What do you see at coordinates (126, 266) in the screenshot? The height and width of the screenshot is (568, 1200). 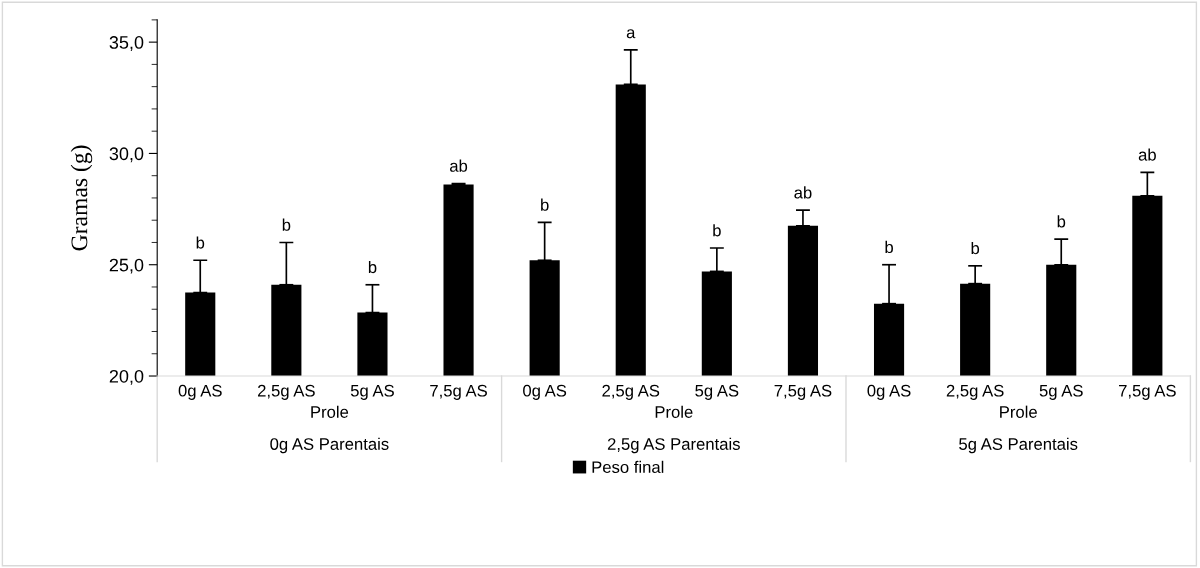 I see `y-tick-label: 25,0` at bounding box center [126, 266].